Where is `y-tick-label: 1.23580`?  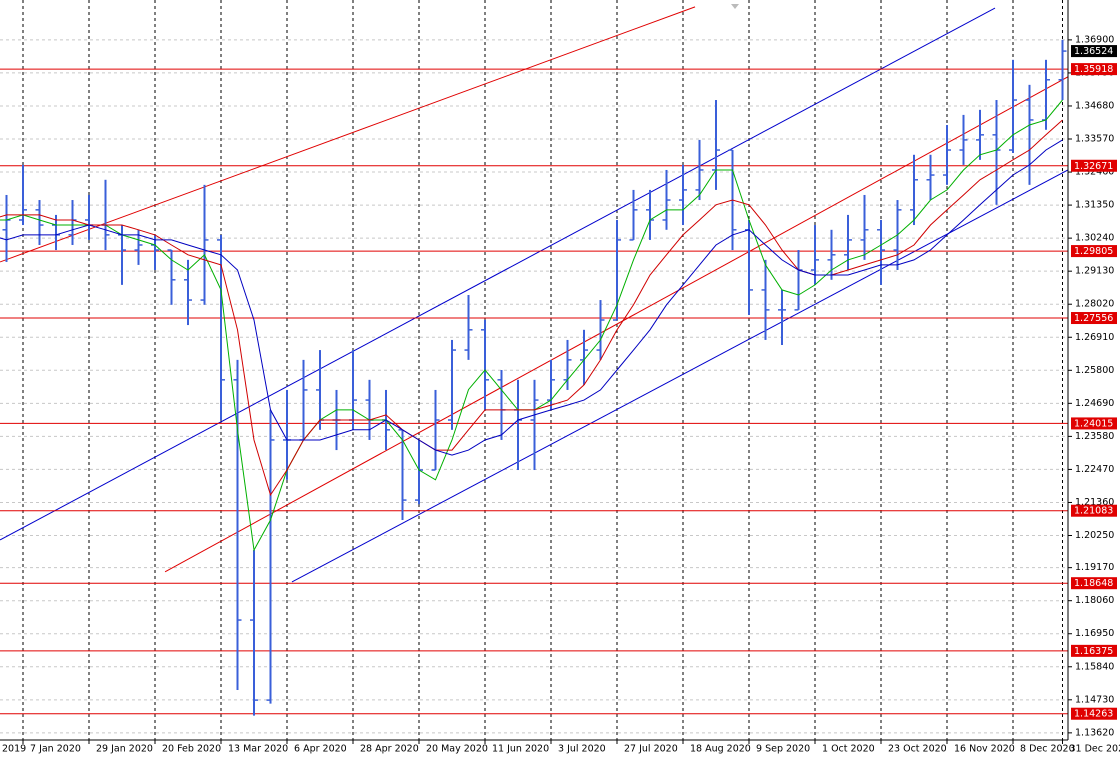
y-tick-label: 1.23580 is located at coordinates (1094, 436).